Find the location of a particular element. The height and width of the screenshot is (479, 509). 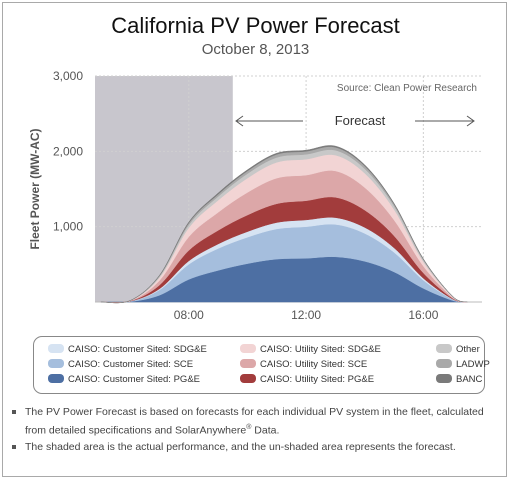

legend-label: Other is located at coordinates (468, 349).